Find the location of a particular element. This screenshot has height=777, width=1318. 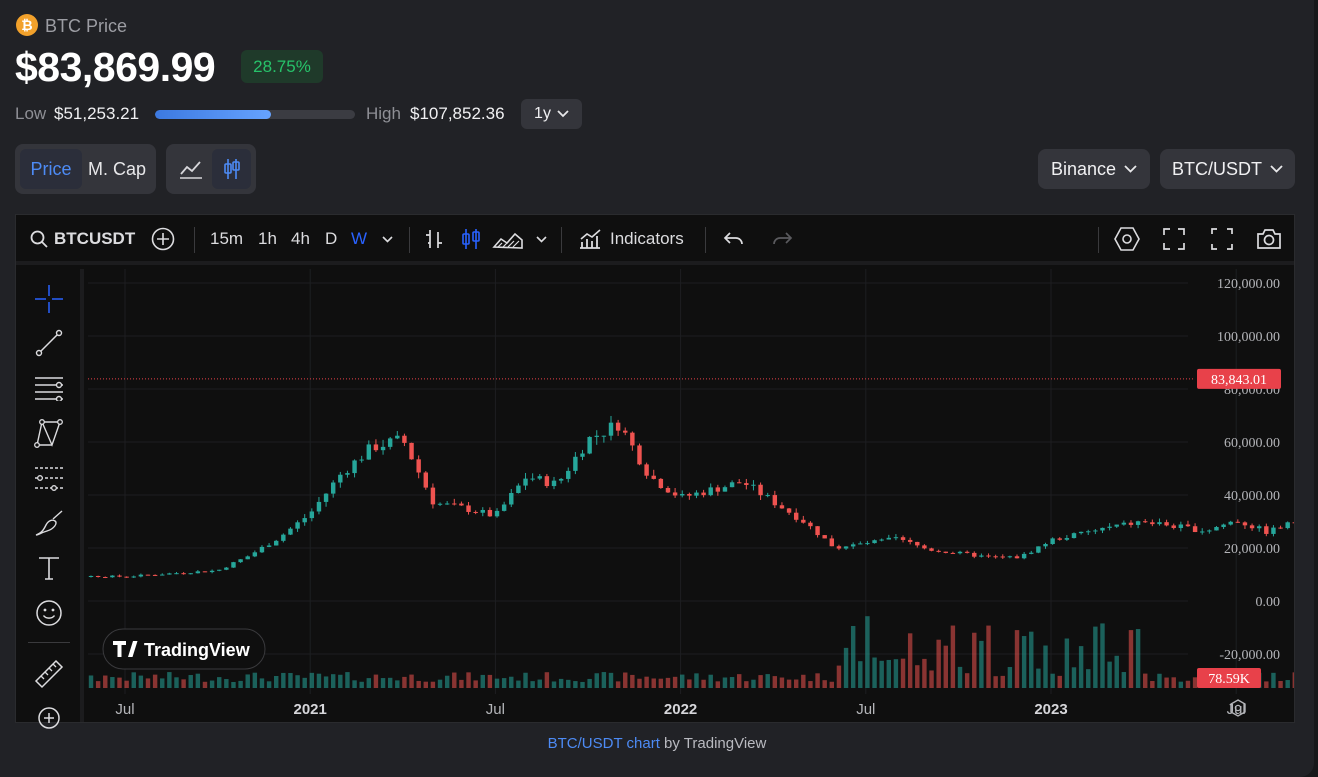

last-price-tag is located at coordinates (1239, 378).